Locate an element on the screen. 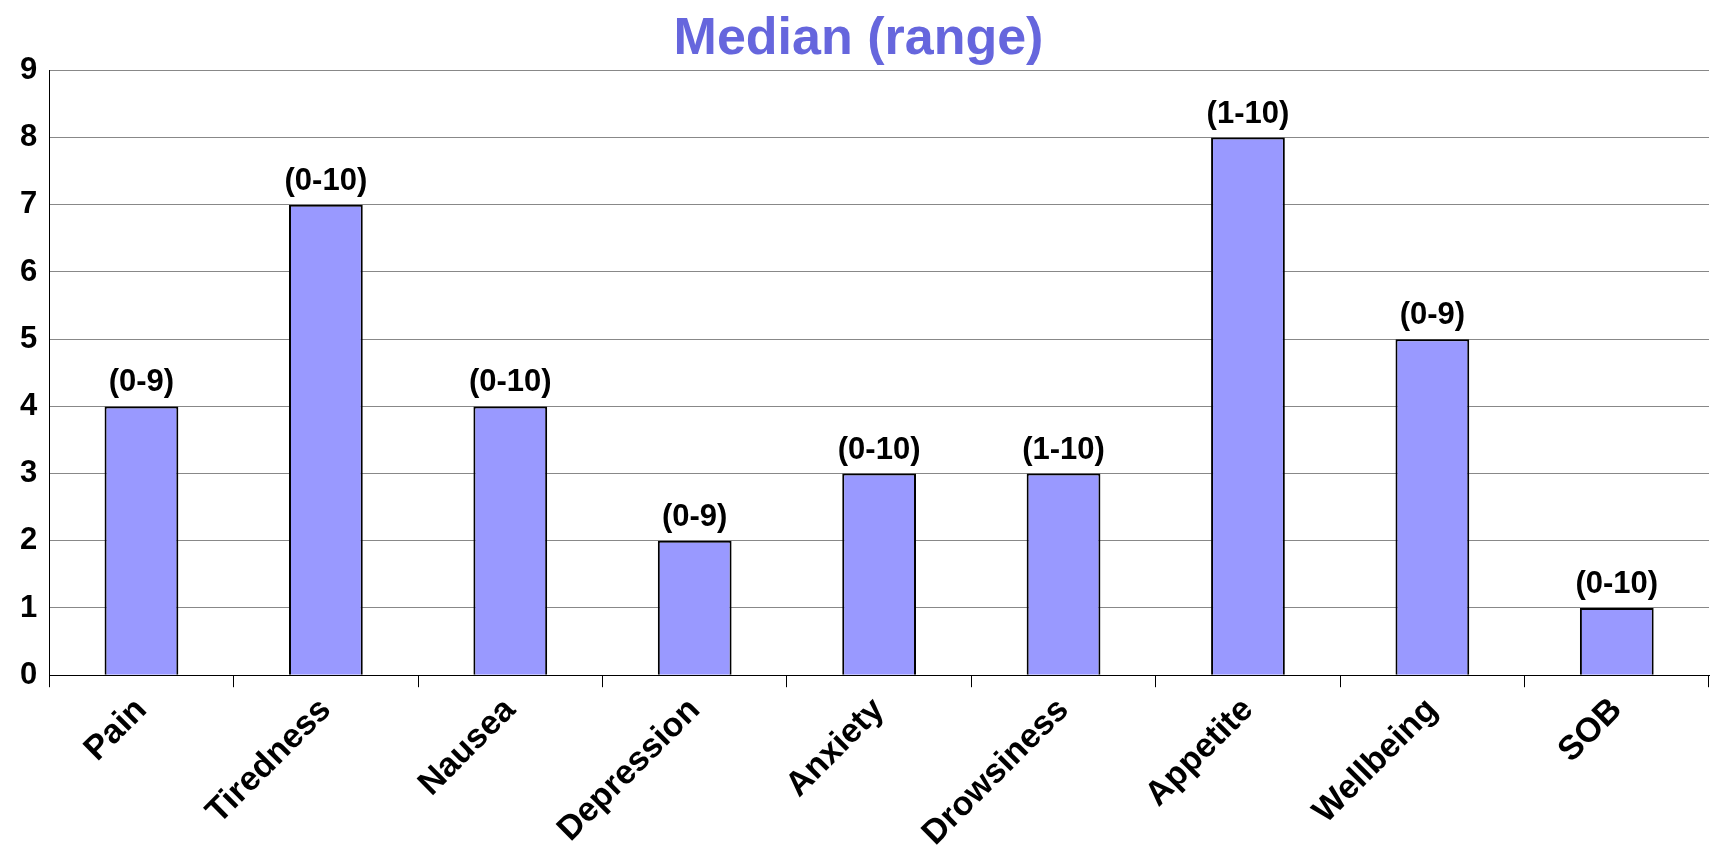  y-tick-label: 4 is located at coordinates (28, 404).